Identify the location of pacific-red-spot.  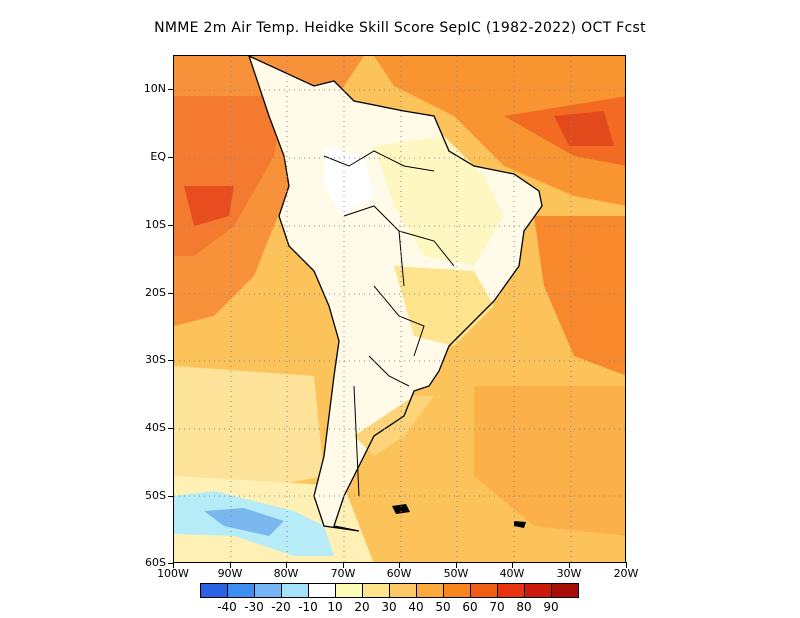
(209, 206).